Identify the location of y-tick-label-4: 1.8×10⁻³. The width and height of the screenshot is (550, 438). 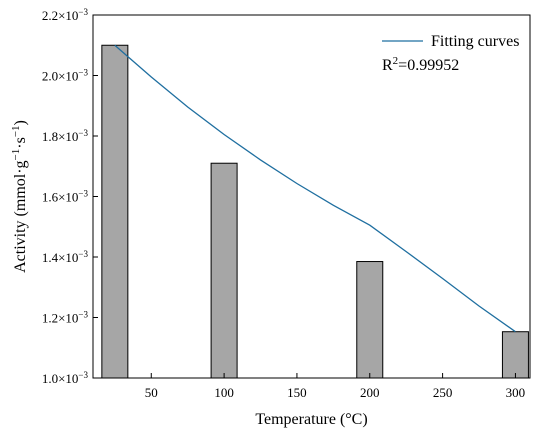
(65, 136).